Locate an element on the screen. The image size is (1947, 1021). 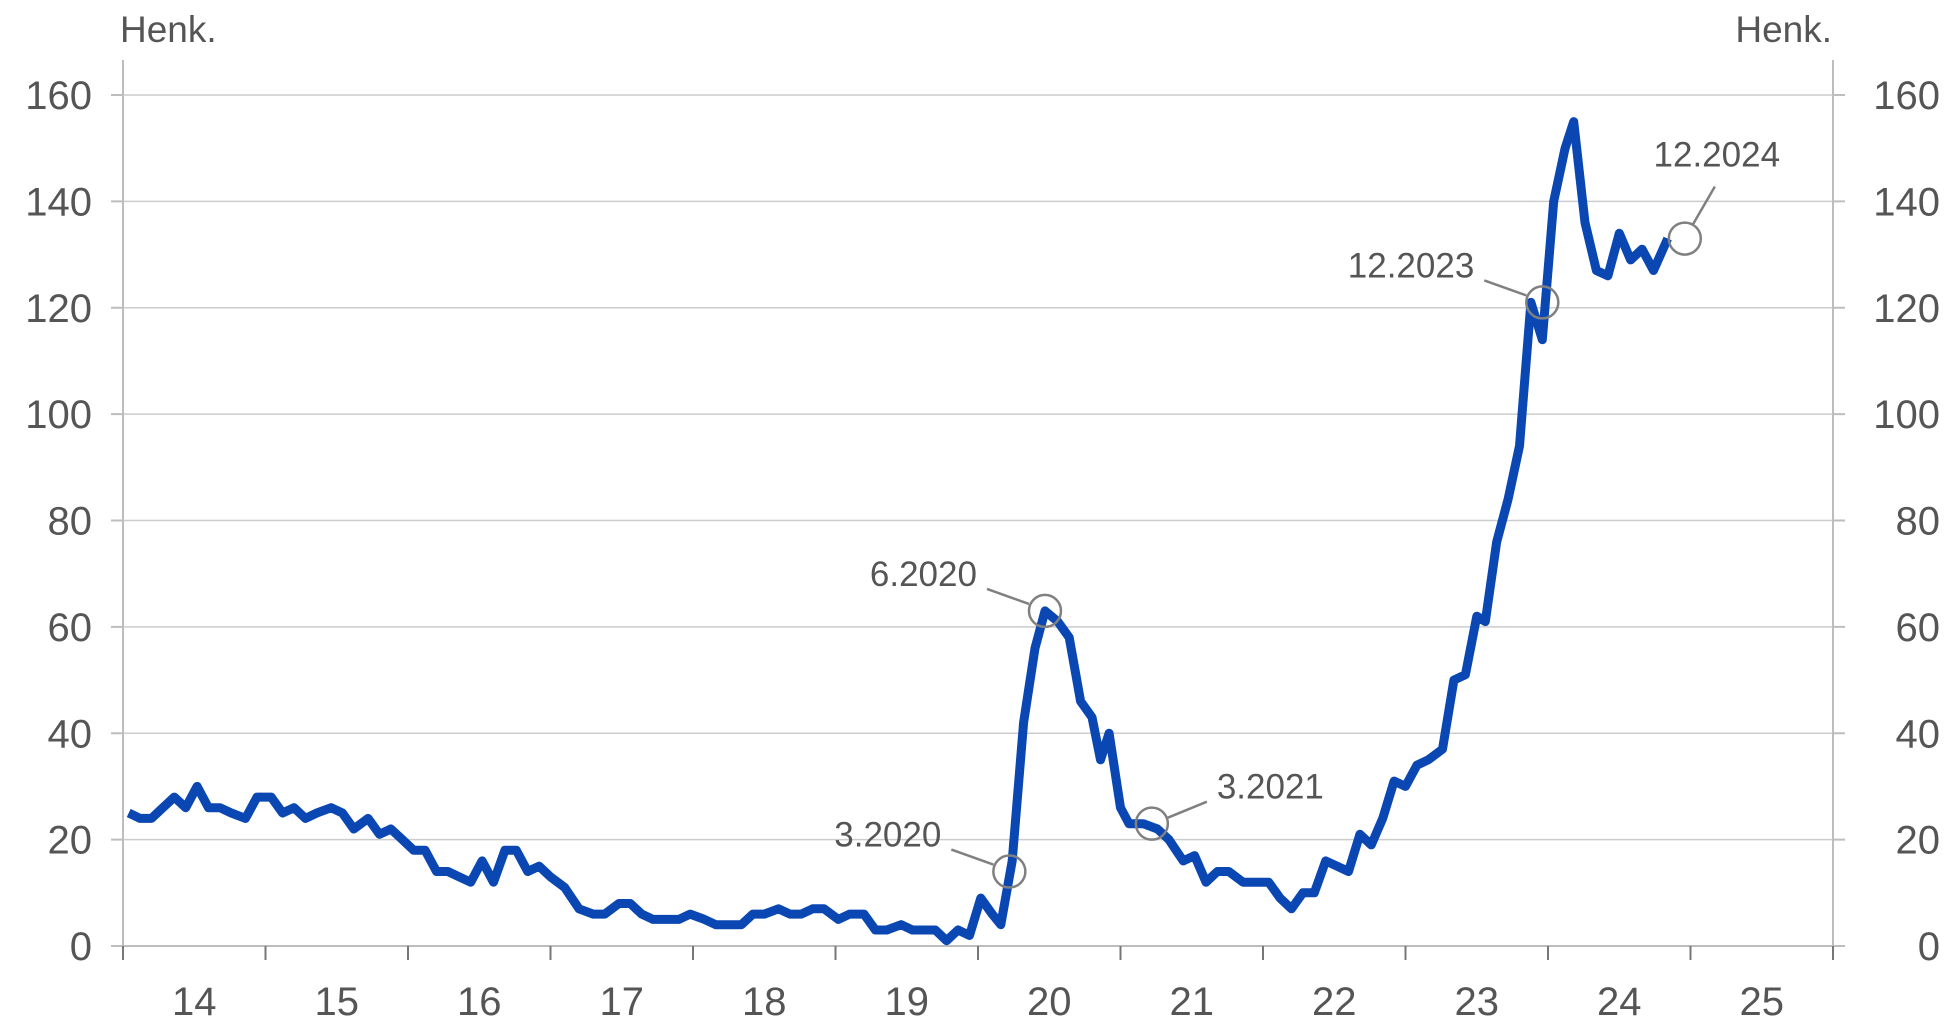
left-y-tick-label: 140 is located at coordinates (58, 202).